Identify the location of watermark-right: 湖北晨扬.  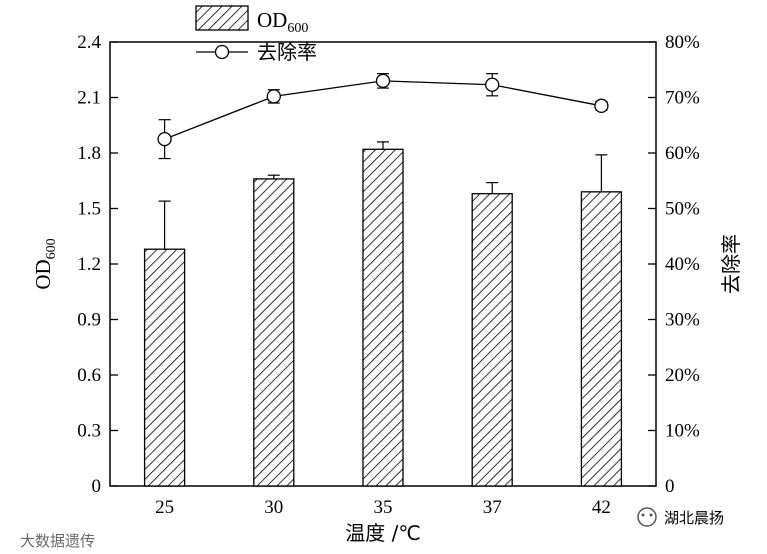
(680, 517).